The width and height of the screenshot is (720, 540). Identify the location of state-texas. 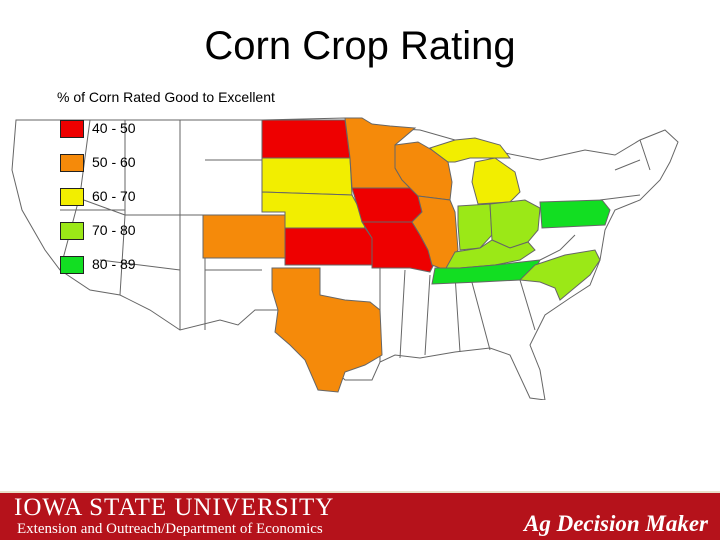
(327, 330).